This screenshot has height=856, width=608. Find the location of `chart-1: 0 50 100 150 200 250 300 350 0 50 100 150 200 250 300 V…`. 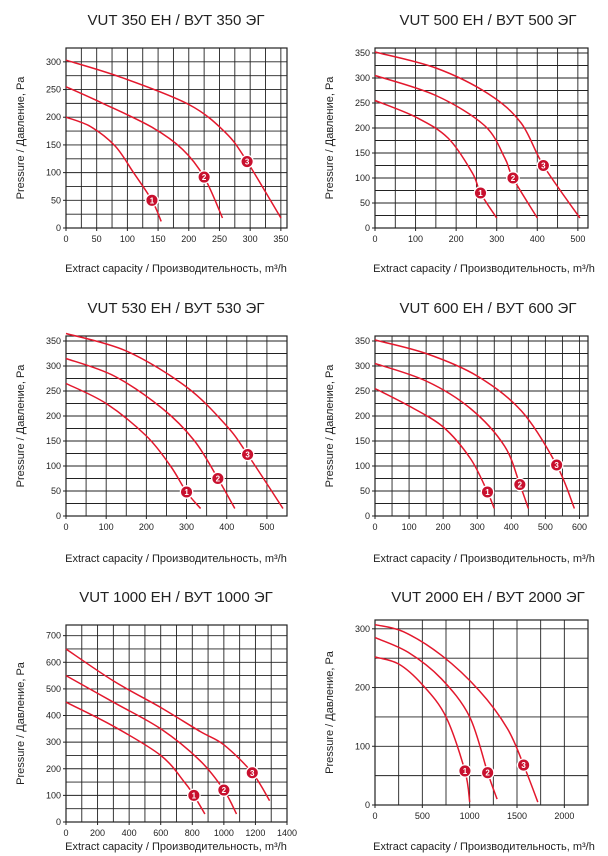

chart-1: 0 50 100 150 200 250 300 350 0 50 100 150 200 250 300 V… is located at coordinates (151, 143).